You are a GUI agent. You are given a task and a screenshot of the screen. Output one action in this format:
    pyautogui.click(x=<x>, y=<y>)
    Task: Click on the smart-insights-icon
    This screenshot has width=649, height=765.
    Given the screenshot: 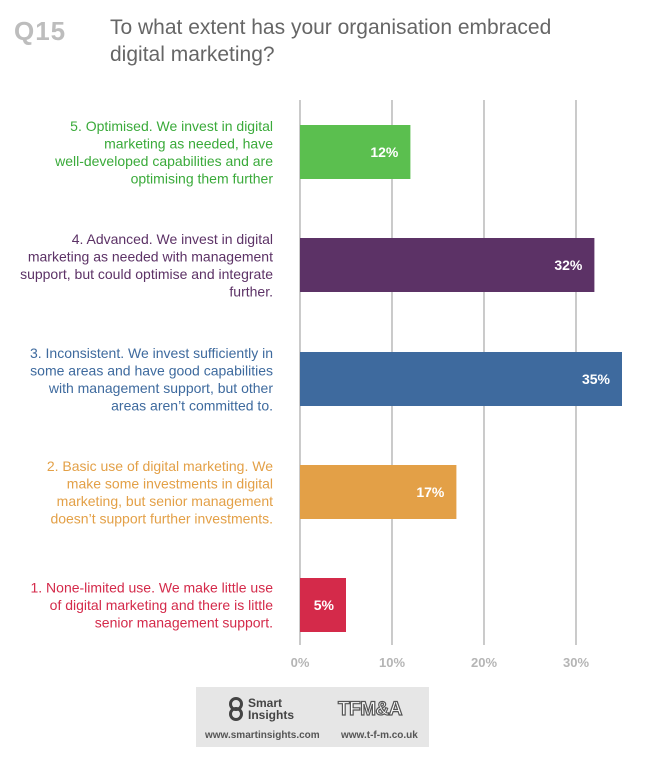 What is the action you would take?
    pyautogui.click(x=236, y=709)
    